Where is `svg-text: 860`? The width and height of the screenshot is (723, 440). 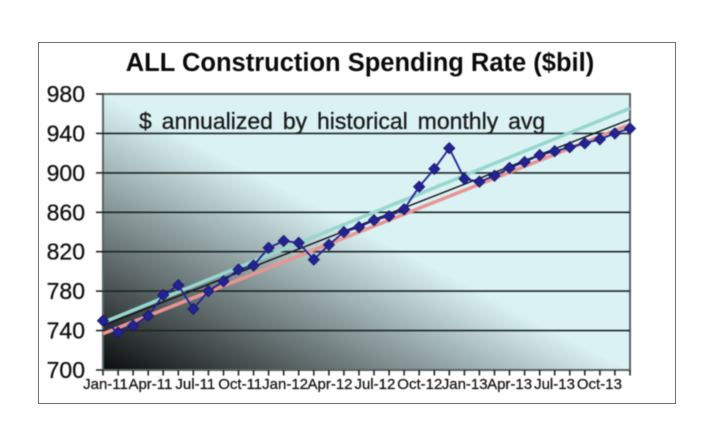 svg-text: 860 is located at coordinates (66, 212).